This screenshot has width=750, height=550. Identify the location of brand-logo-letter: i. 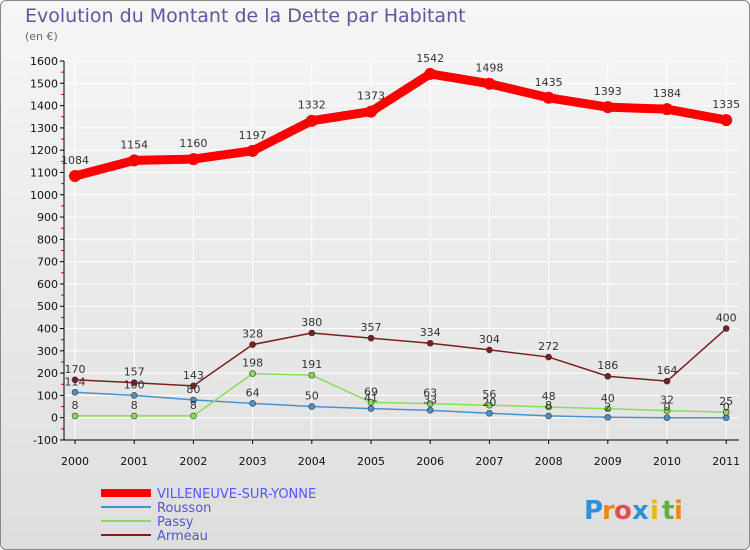
(654, 511).